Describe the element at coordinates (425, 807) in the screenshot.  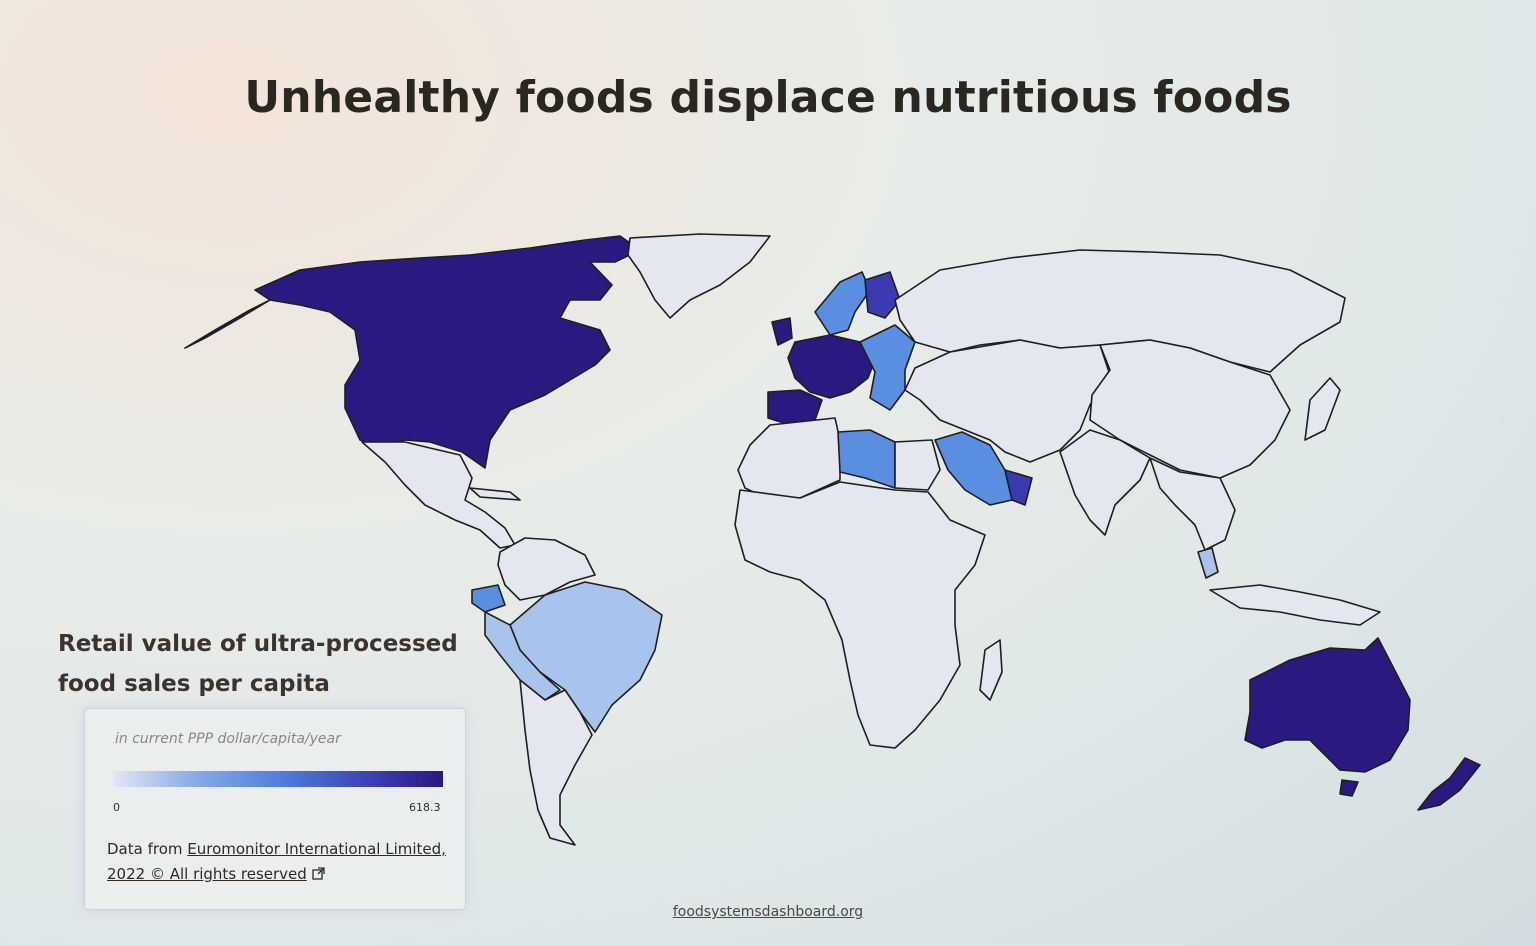
I see `scale-max-label: 618.3` at that location.